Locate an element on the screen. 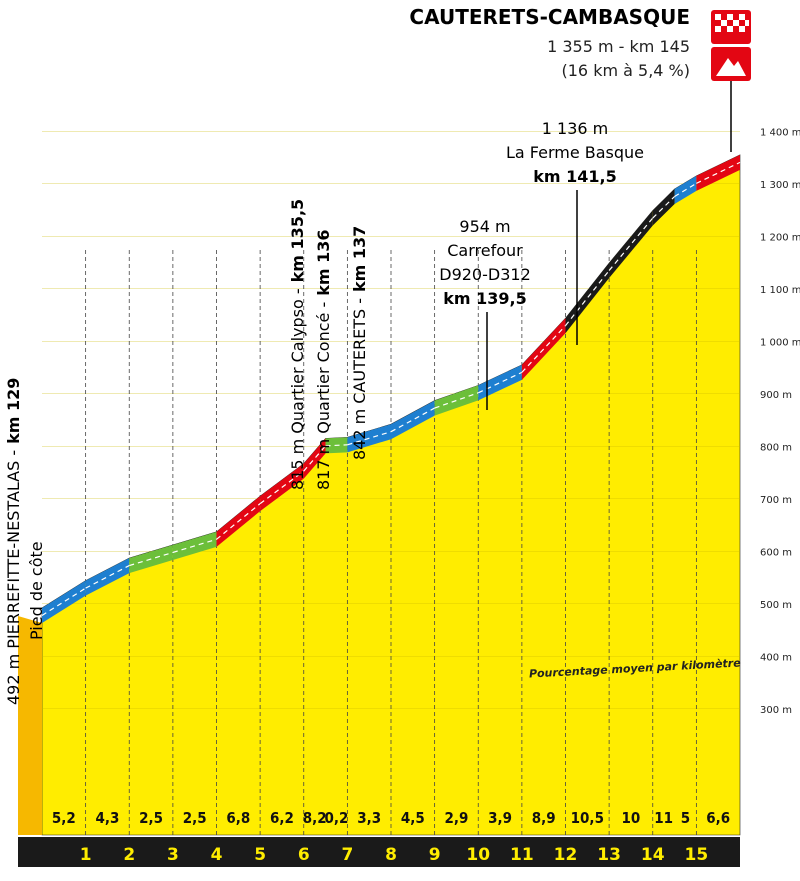 The height and width of the screenshot is (881, 800). gradient-label: 5,2 is located at coordinates (64, 818).